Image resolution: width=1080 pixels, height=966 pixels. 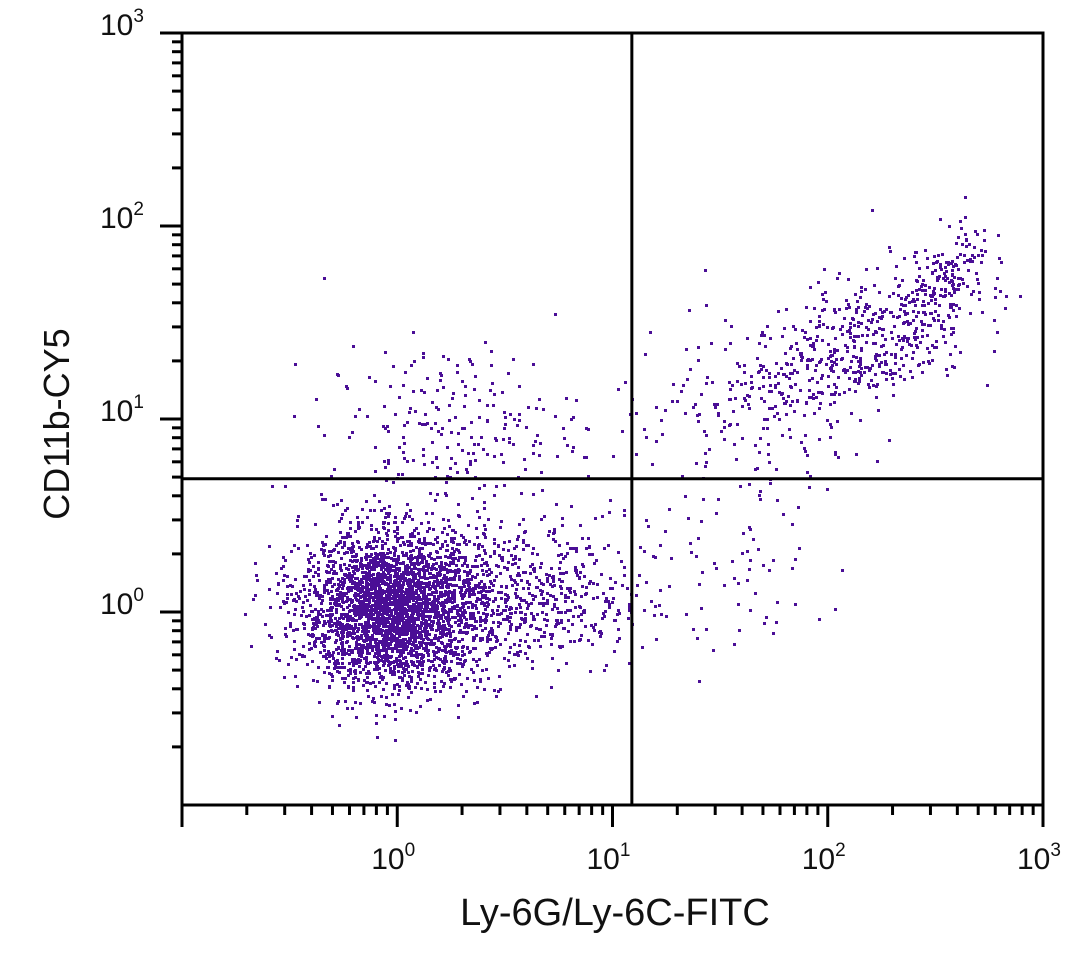 What do you see at coordinates (1039, 858) in the screenshot?
I see `x-tick-label: 10³` at bounding box center [1039, 858].